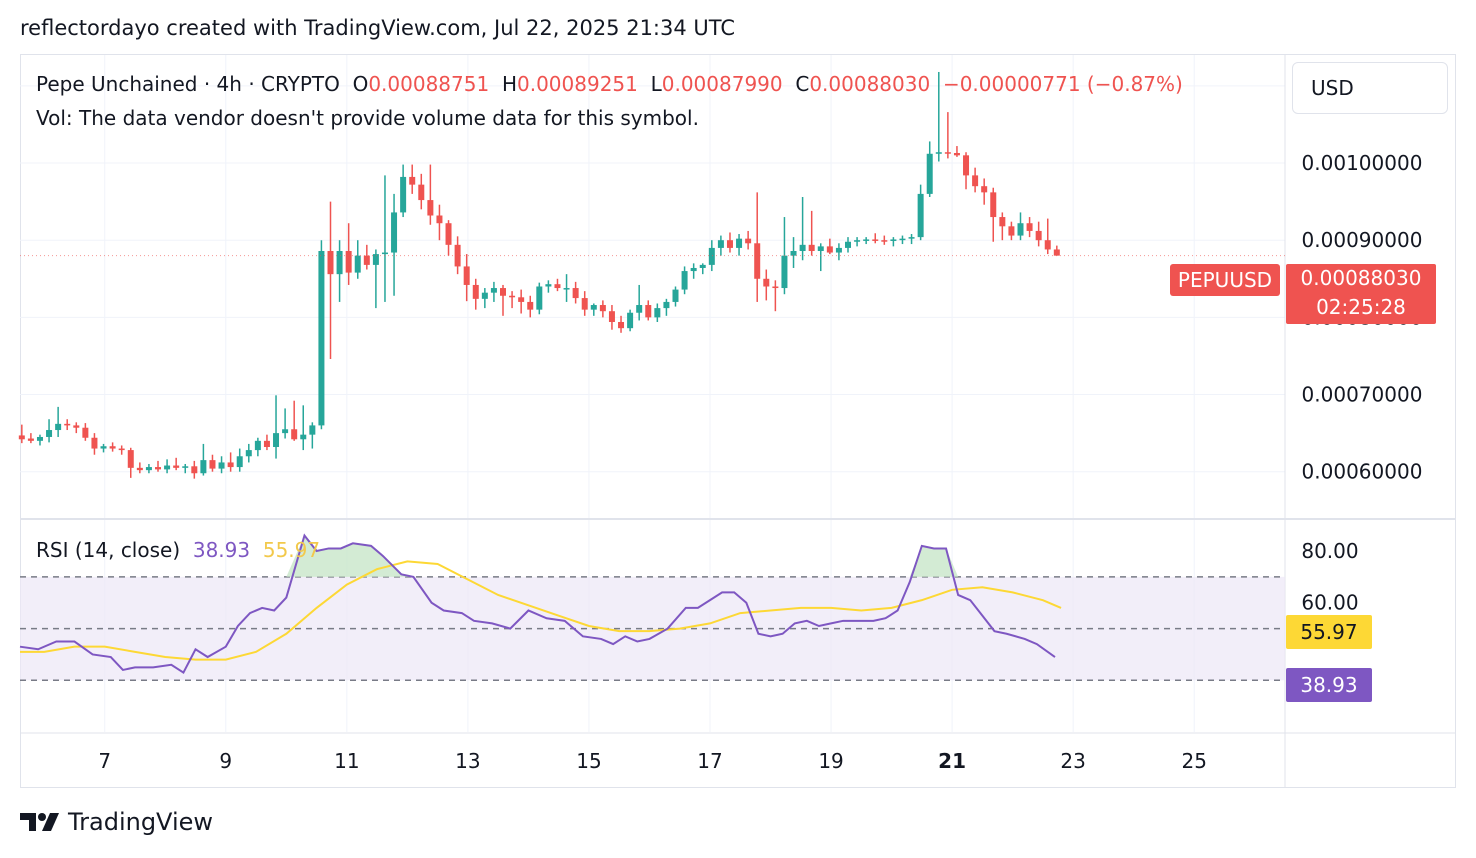  What do you see at coordinates (1329, 632) in the screenshot?
I see `rsi-ma-tag: 55.97` at bounding box center [1329, 632].